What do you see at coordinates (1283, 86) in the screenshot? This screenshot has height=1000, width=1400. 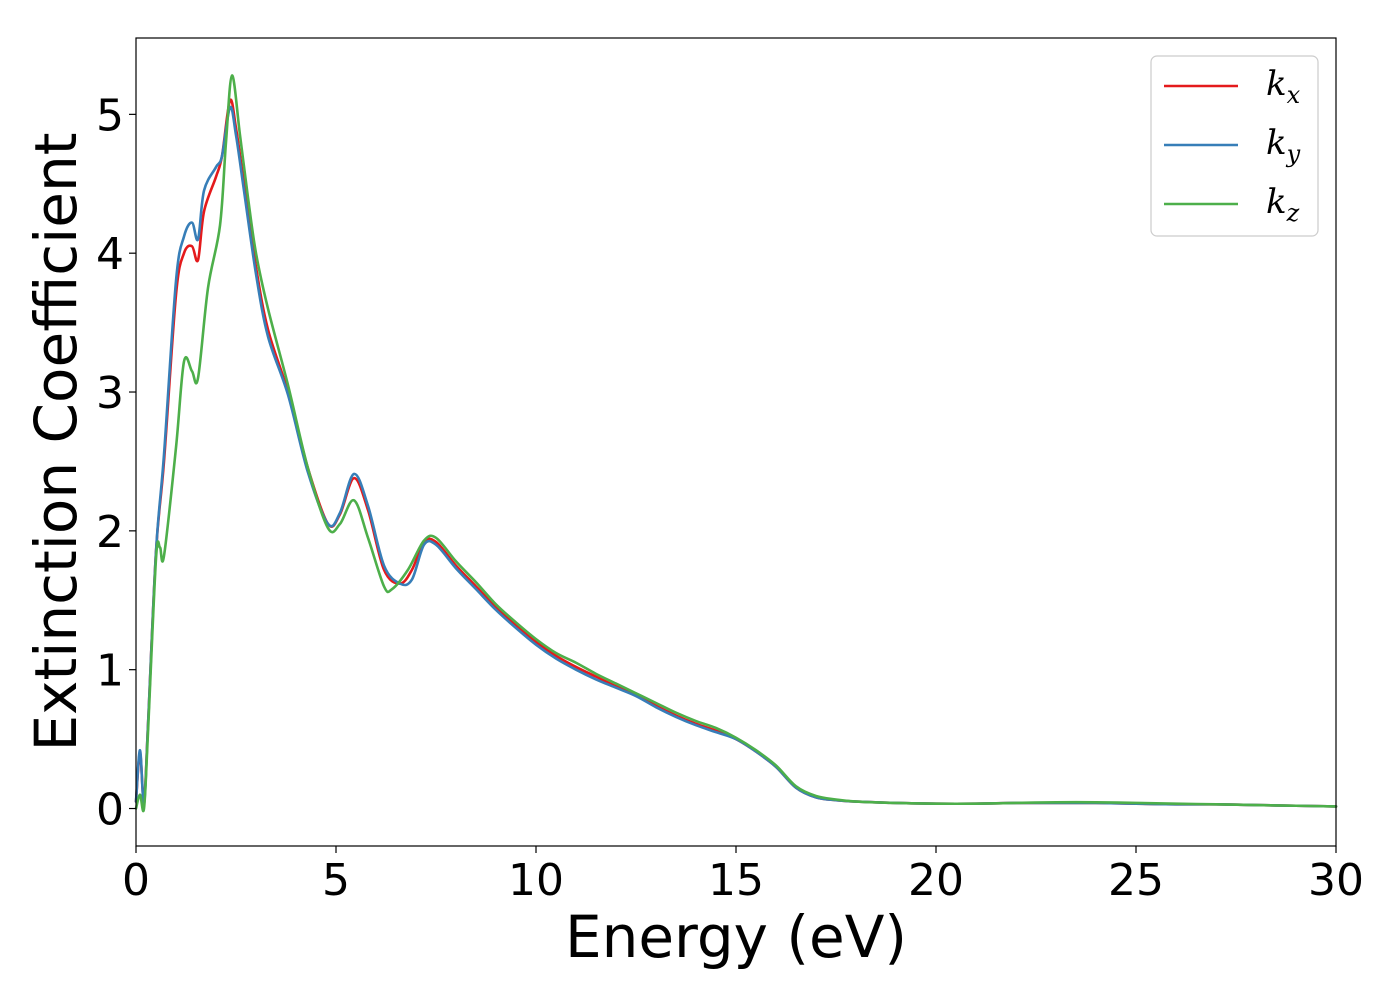 I see `legend-label-kx: kx` at bounding box center [1283, 86].